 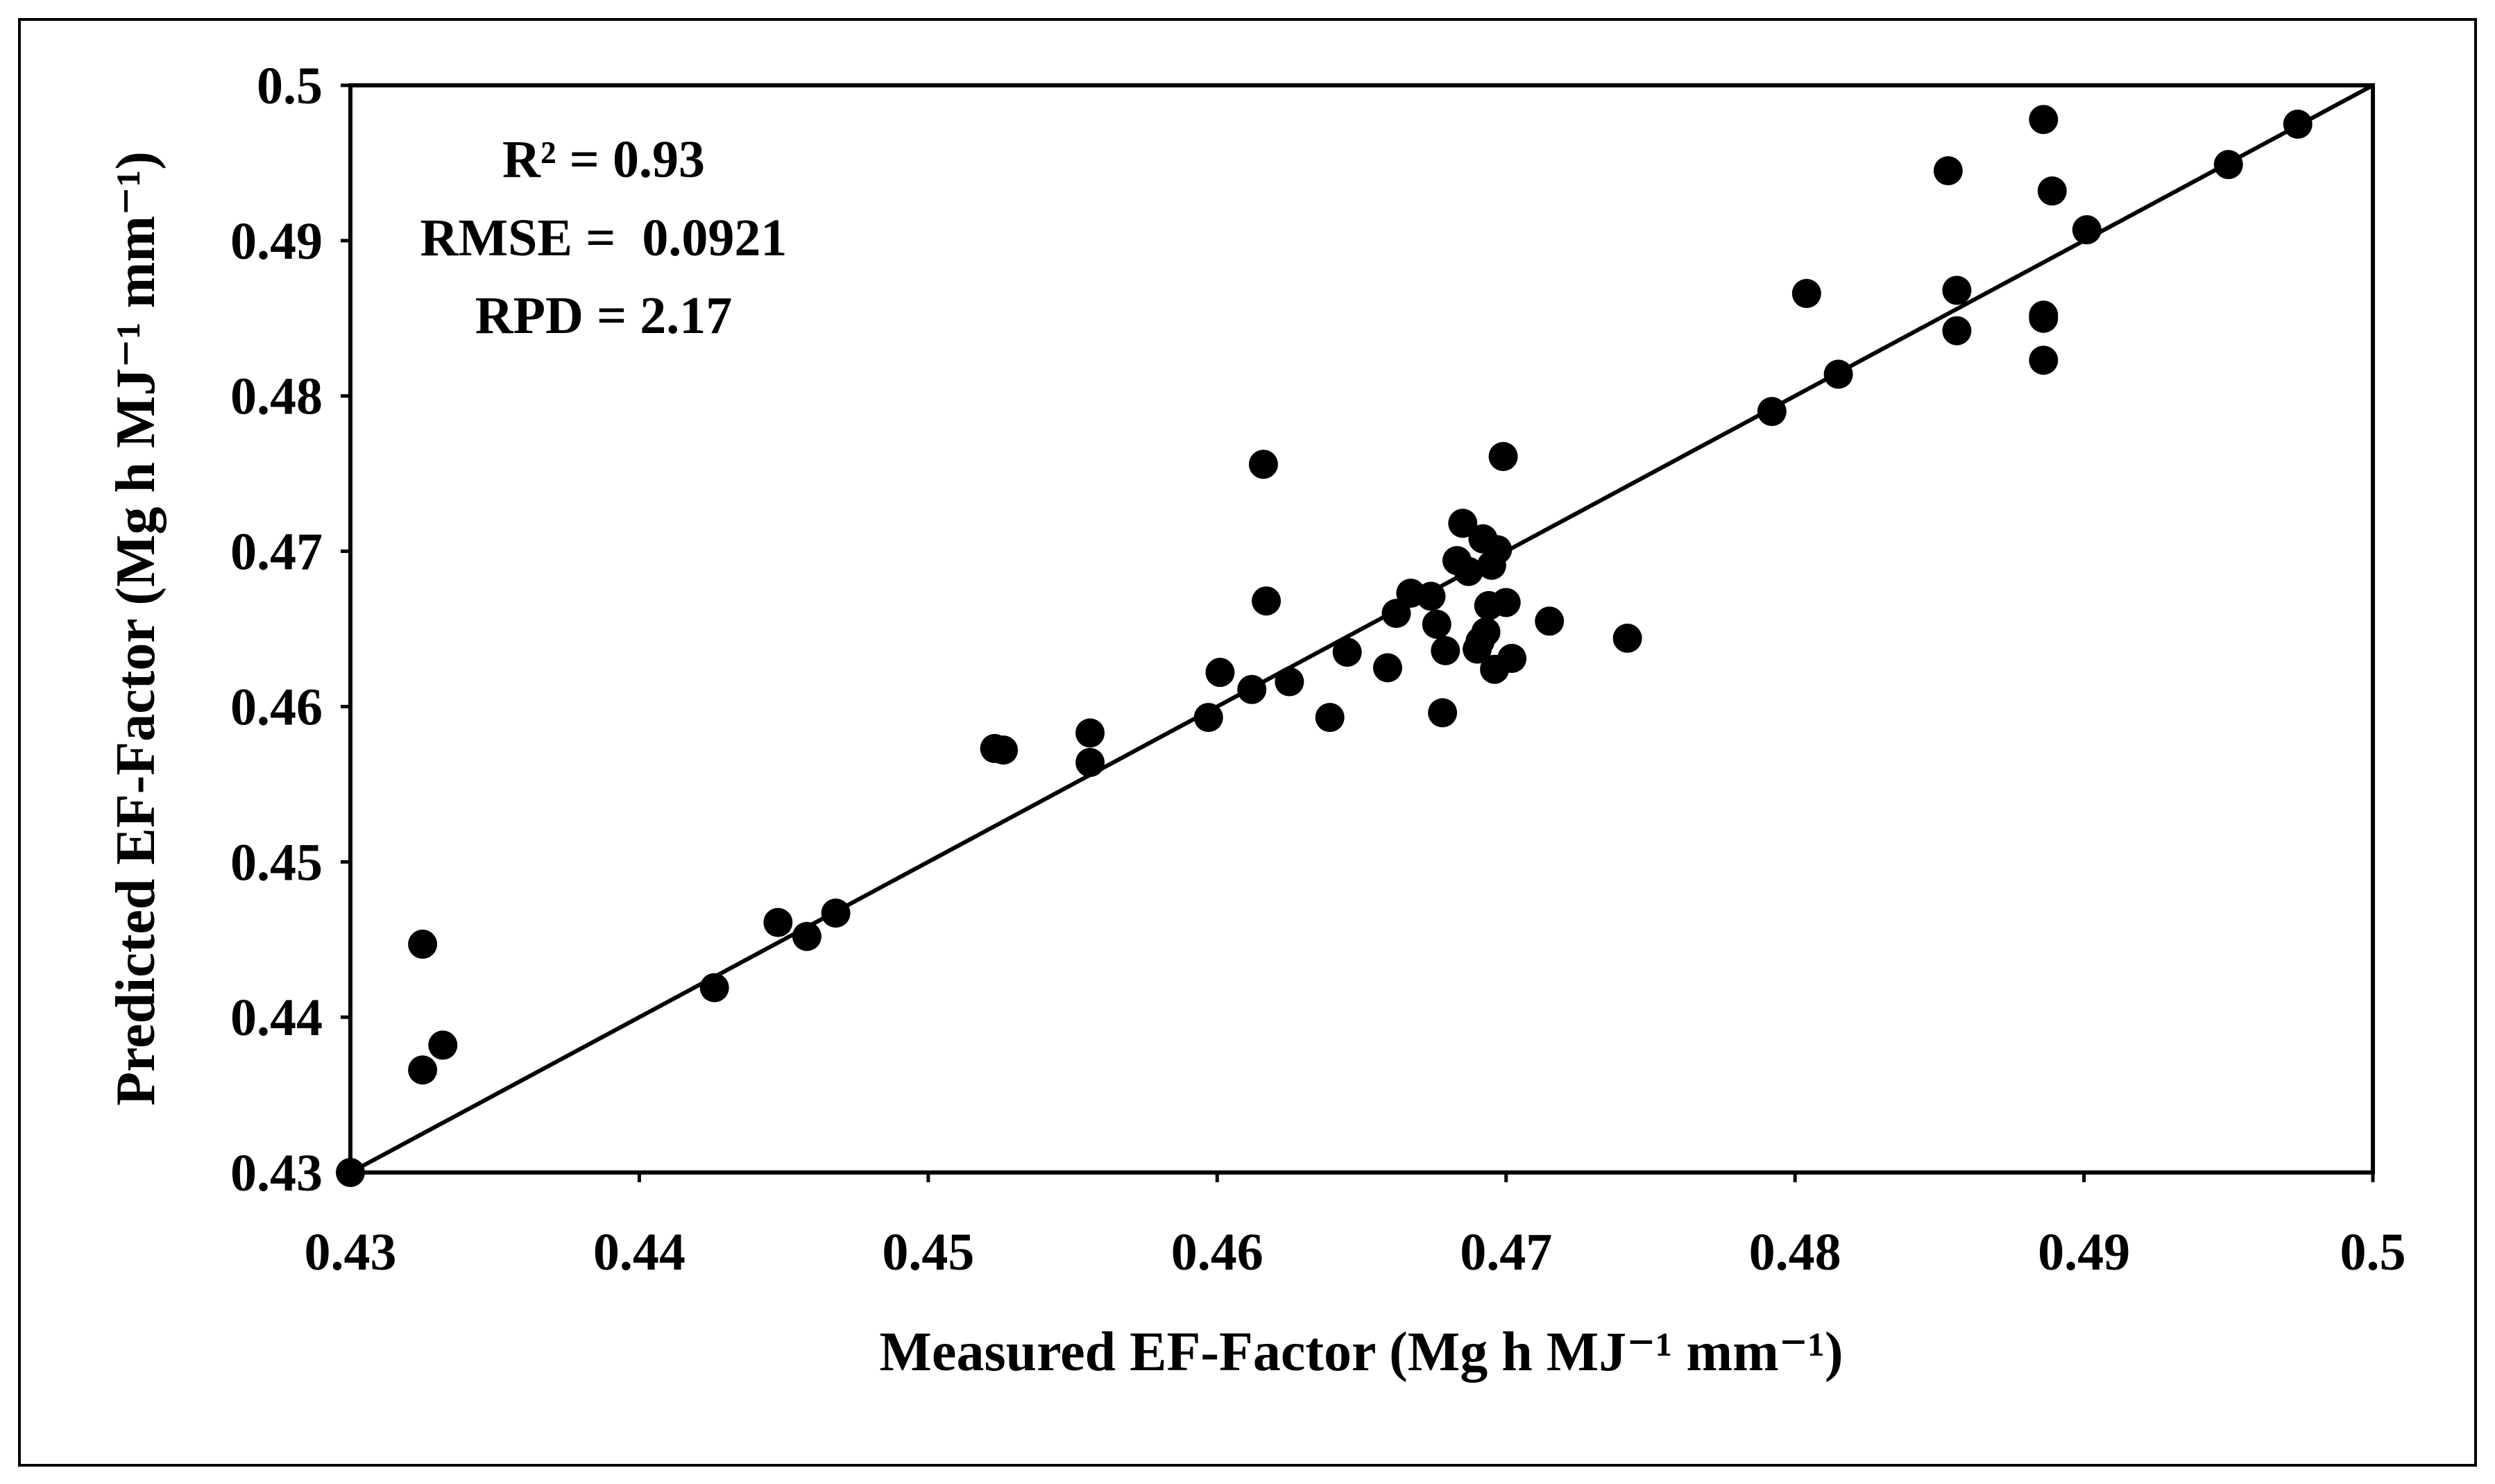 I want to click on x-tick-label: 0.43, so click(x=351, y=1252).